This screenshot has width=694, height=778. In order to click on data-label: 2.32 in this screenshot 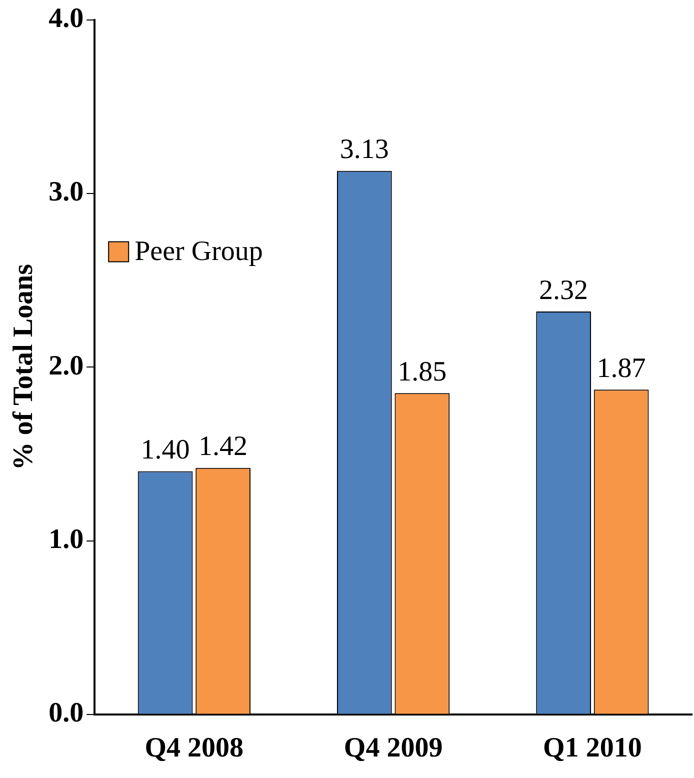, I will do `click(563, 290)`.